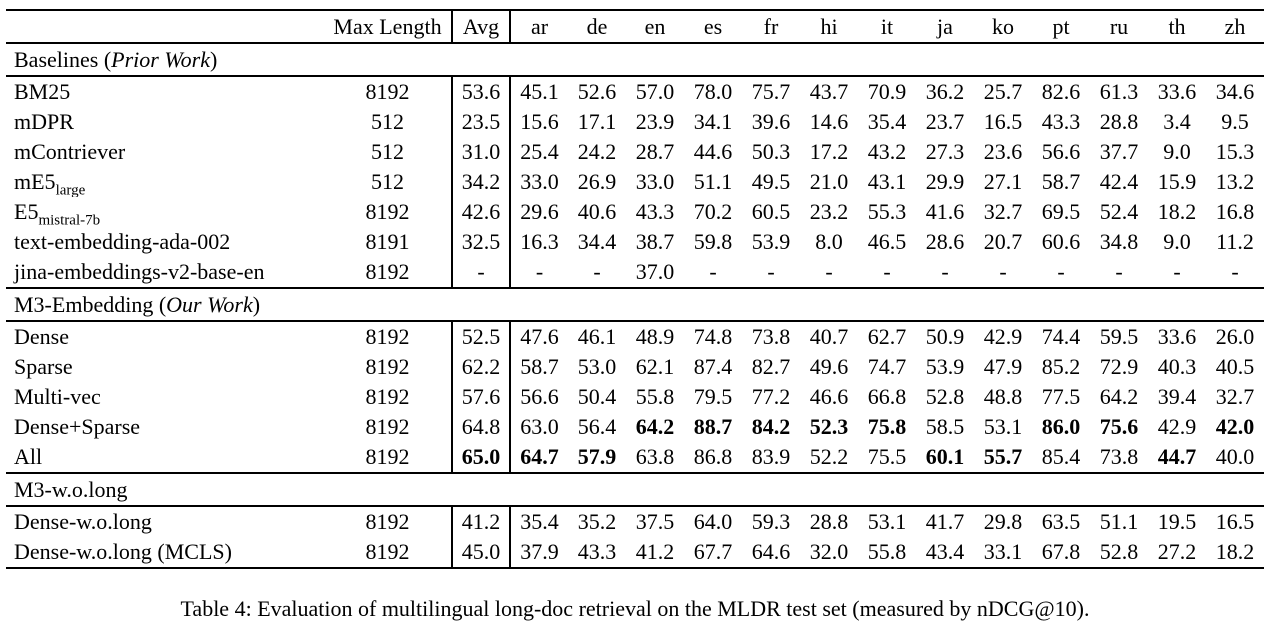 This screenshot has height=633, width=1270. What do you see at coordinates (539, 551) in the screenshot?
I see `score-cell: 37.9` at bounding box center [539, 551].